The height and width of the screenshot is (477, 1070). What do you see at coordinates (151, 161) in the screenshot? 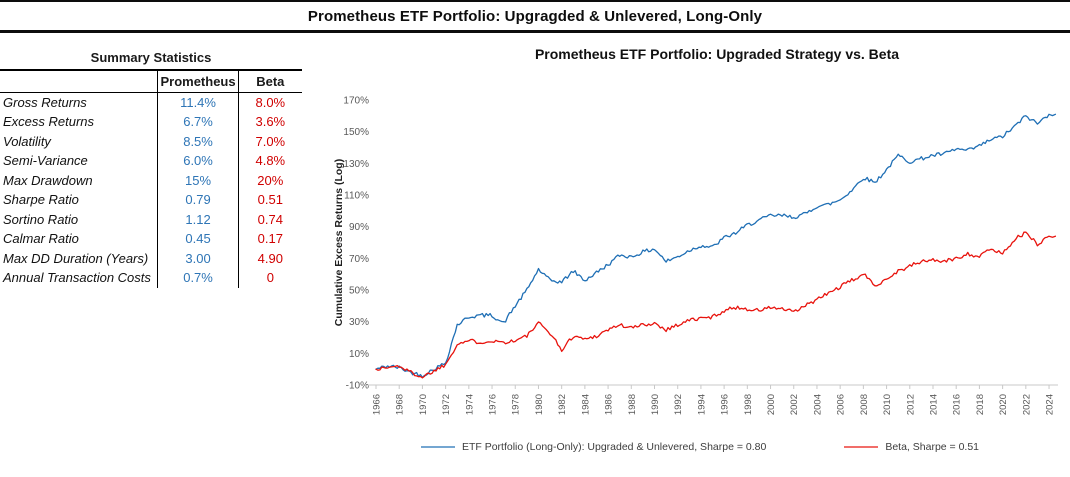
I see `table-row: Semi-Variance 6.0% 4.8%` at bounding box center [151, 161].